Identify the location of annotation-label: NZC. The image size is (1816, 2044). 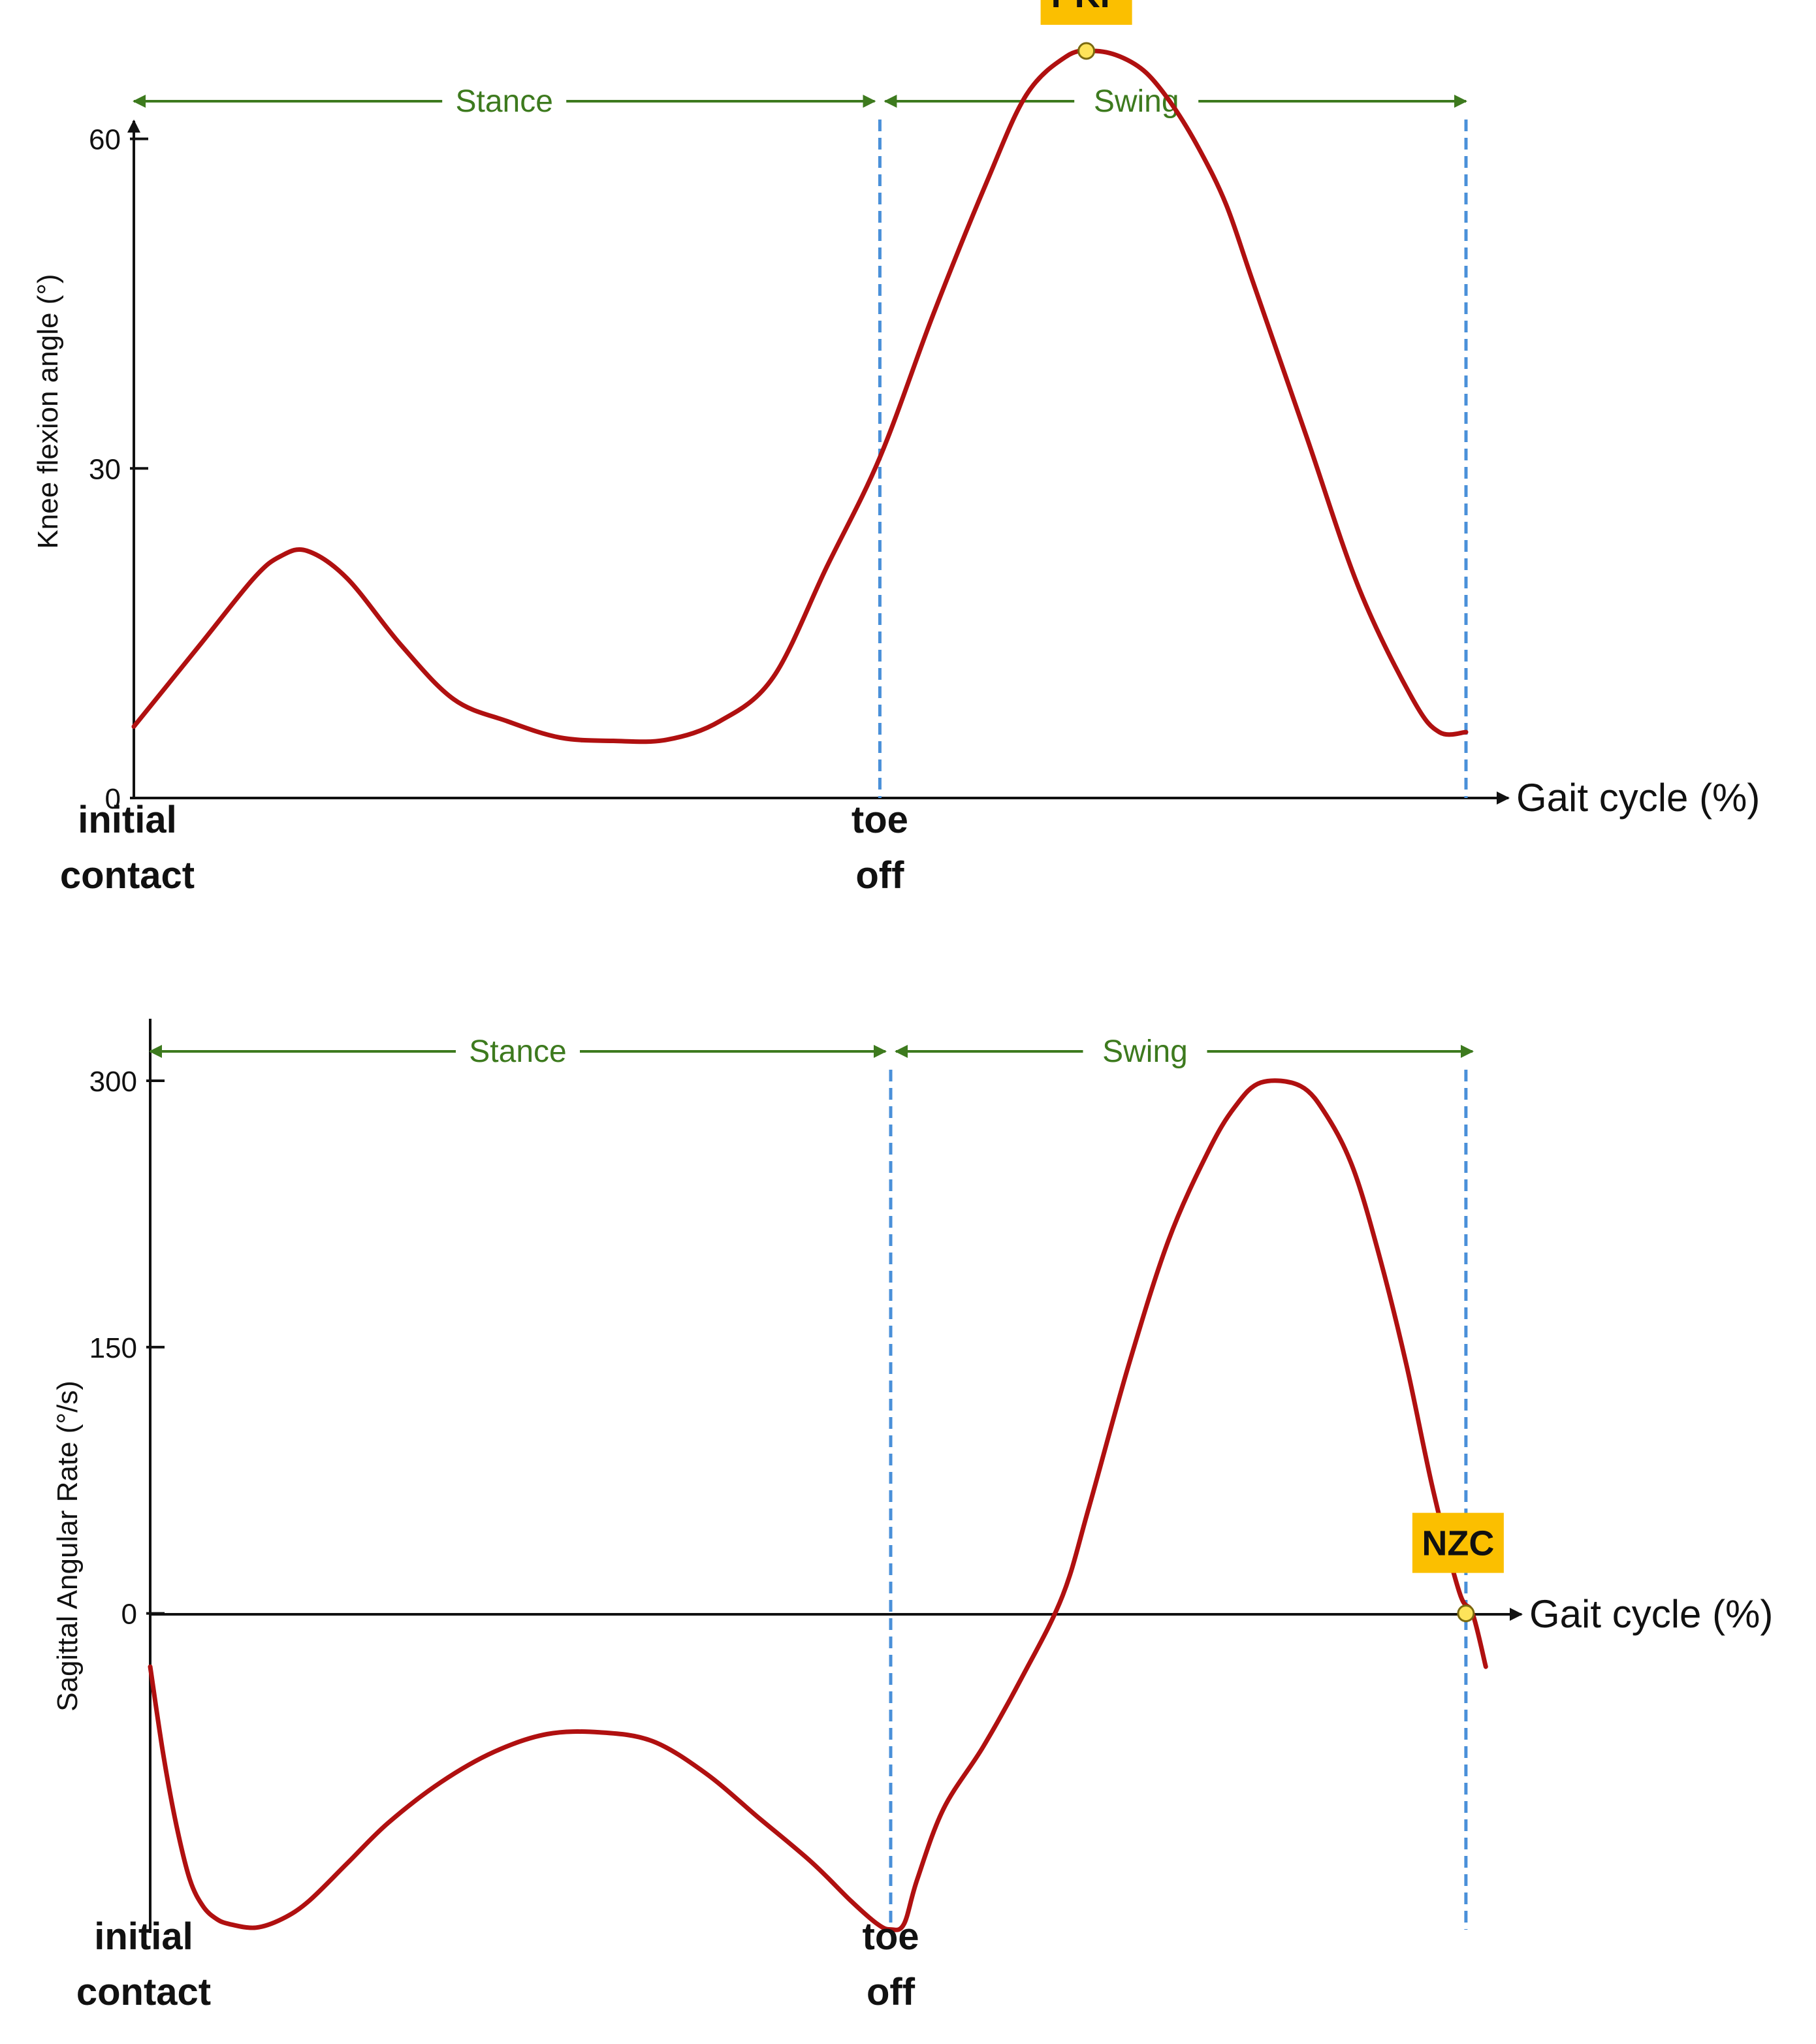
(1458, 1544).